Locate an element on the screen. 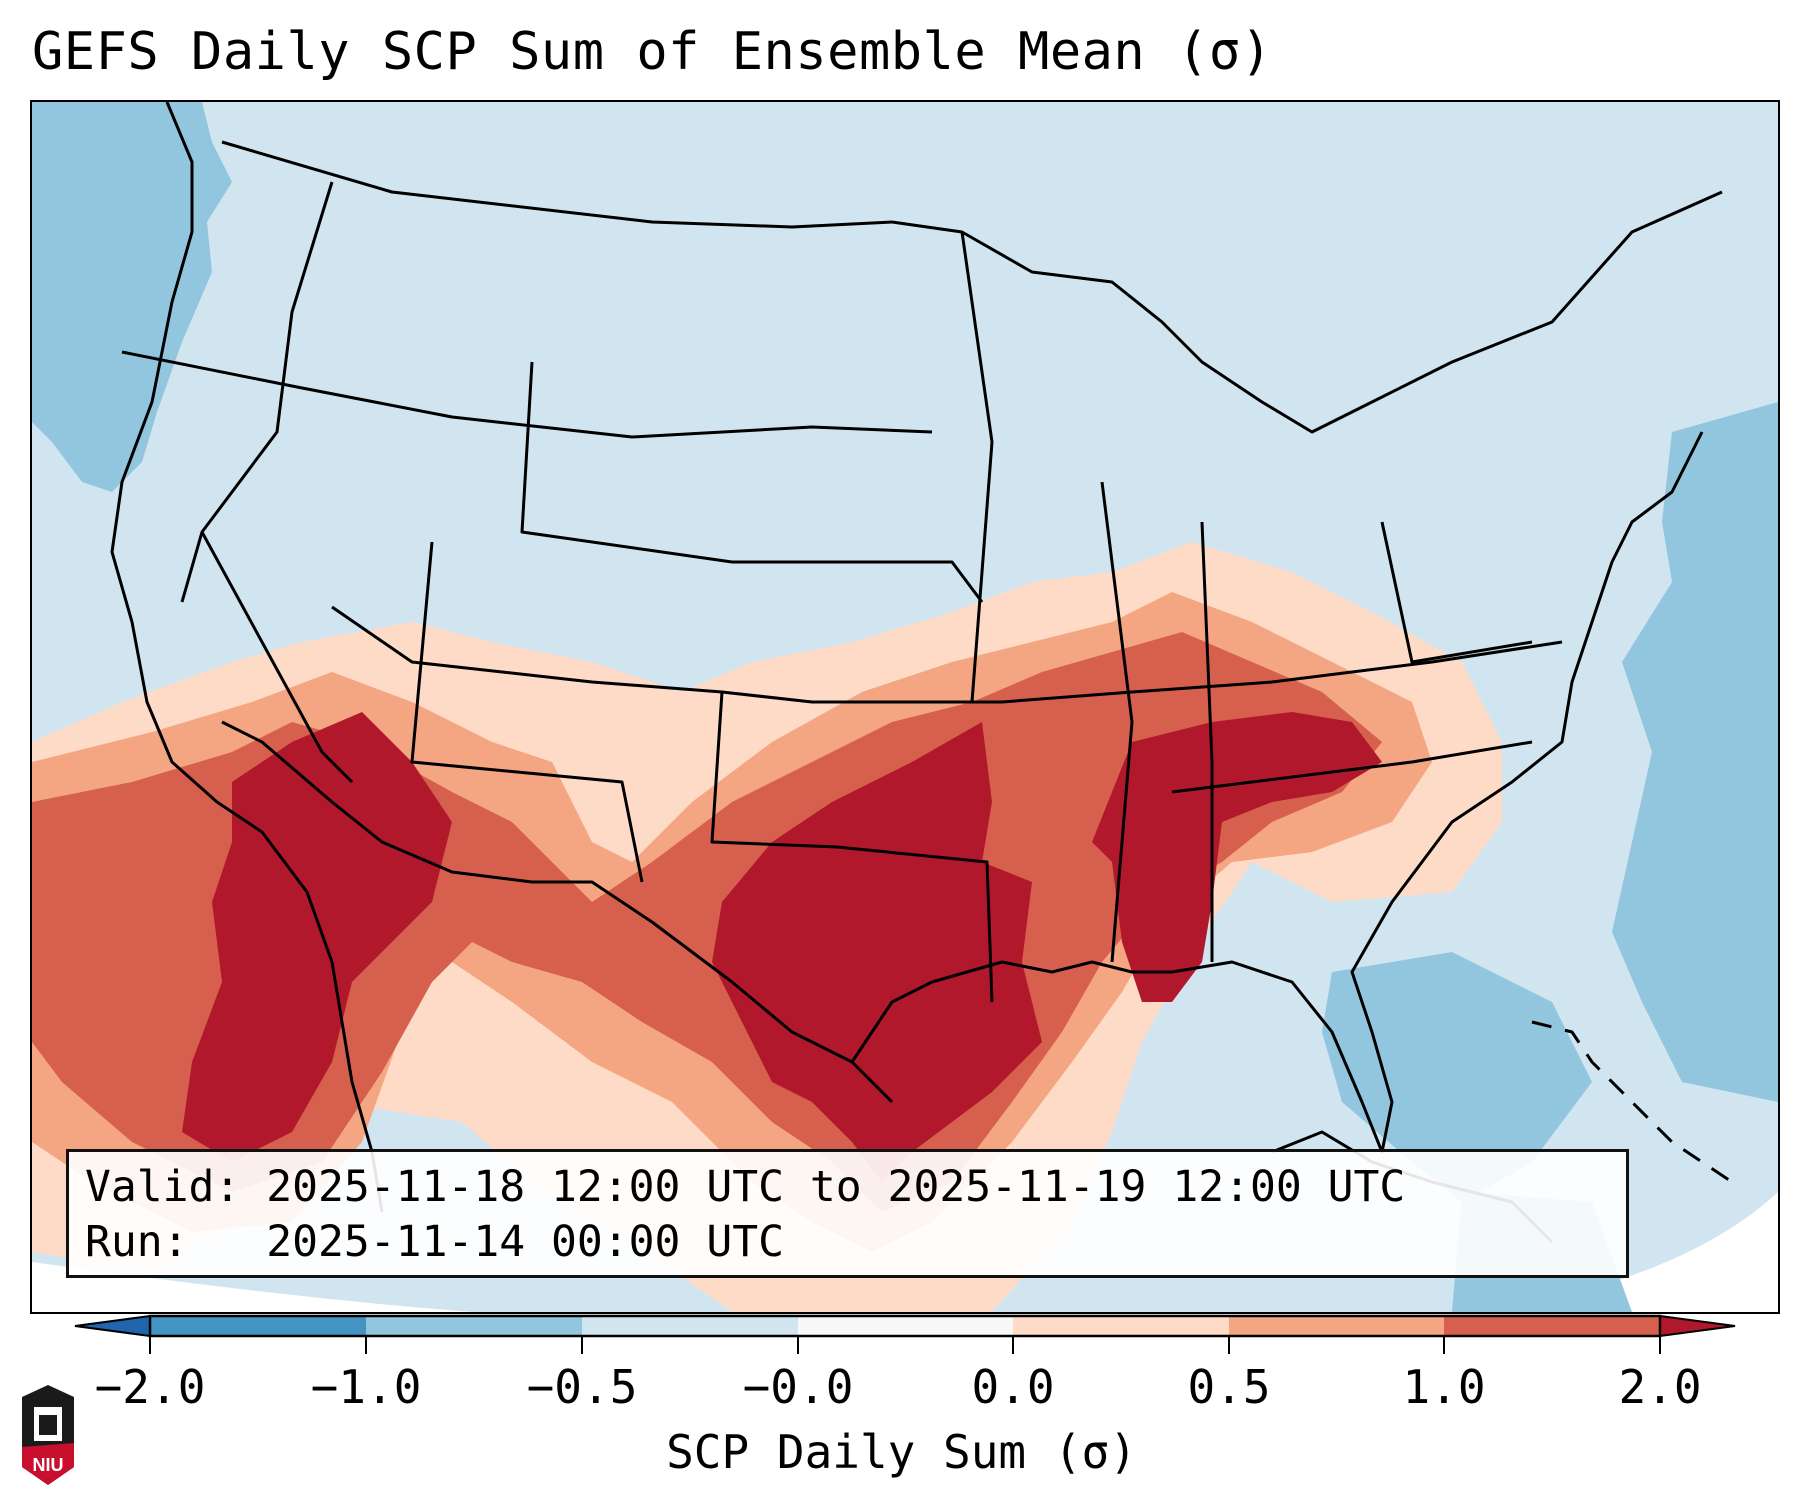 This screenshot has height=1506, width=1803. logo-text: NIU is located at coordinates (48, 1465).